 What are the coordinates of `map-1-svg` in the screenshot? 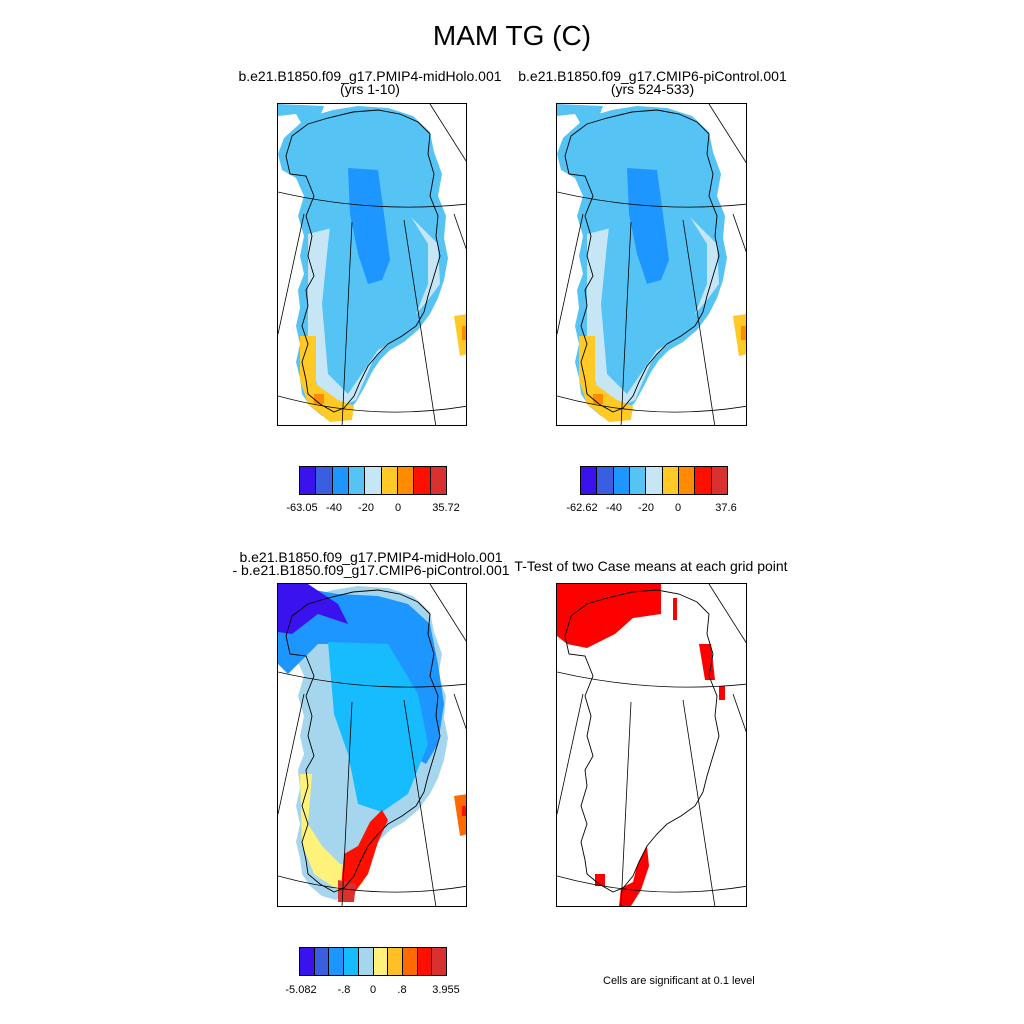 It's located at (372, 264).